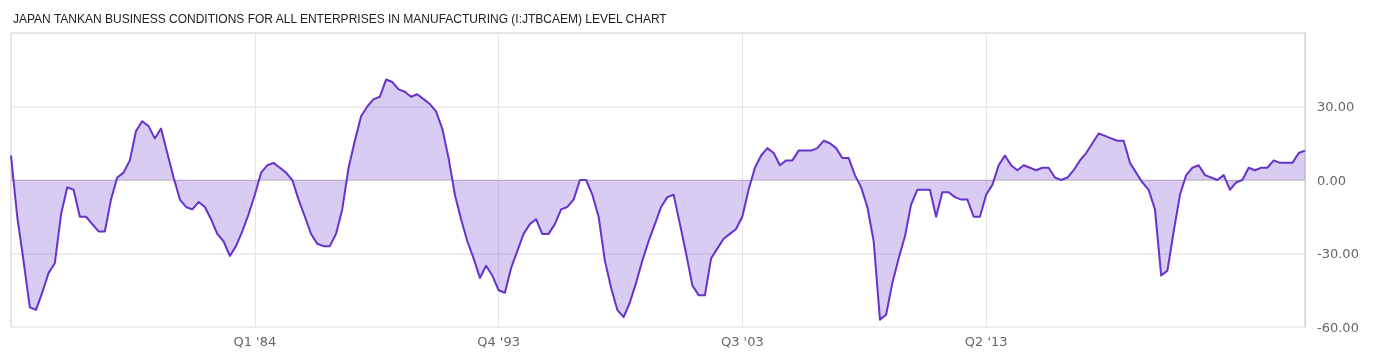 This screenshot has height=357, width=1400. What do you see at coordinates (986, 341) in the screenshot?
I see `x-tick-label: Q2 '13` at bounding box center [986, 341].